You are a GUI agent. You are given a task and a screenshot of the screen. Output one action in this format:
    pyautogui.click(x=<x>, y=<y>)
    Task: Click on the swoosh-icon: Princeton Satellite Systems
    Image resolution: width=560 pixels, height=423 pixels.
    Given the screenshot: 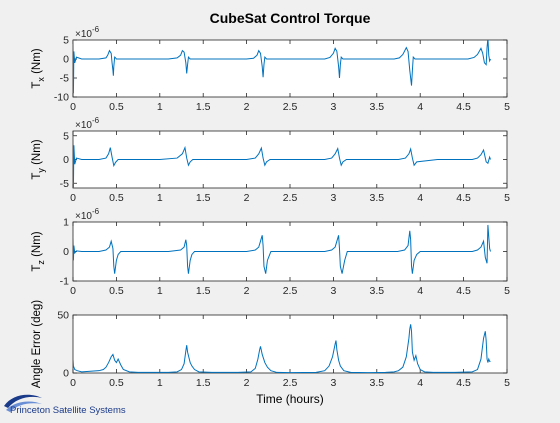 What is the action you would take?
    pyautogui.click(x=65, y=405)
    